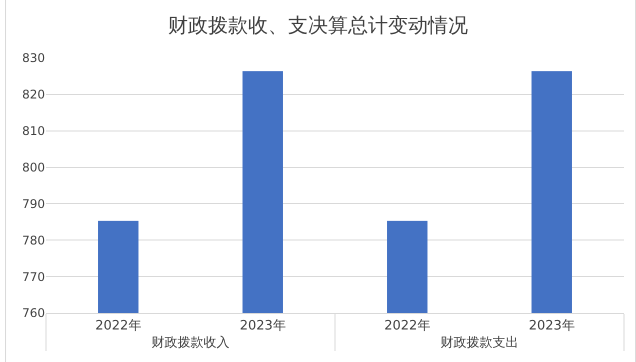 Image resolution: width=636 pixels, height=362 pixels. I want to click on y-tick-label: 820, so click(33, 95).